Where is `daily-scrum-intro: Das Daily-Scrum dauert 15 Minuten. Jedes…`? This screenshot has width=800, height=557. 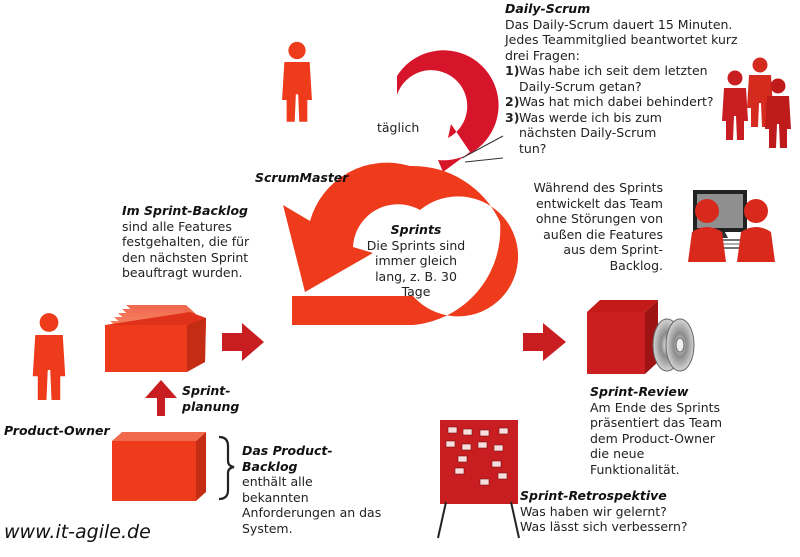 daily-scrum-intro: Das Daily-Scrum dauert 15 Minuten. Jedes… is located at coordinates (621, 39).